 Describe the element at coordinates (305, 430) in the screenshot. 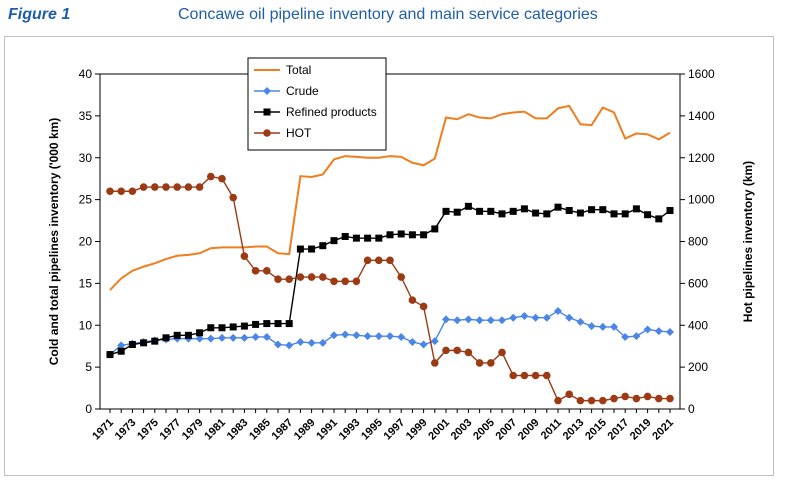

I see `x-axis-tick-label: 1989` at that location.